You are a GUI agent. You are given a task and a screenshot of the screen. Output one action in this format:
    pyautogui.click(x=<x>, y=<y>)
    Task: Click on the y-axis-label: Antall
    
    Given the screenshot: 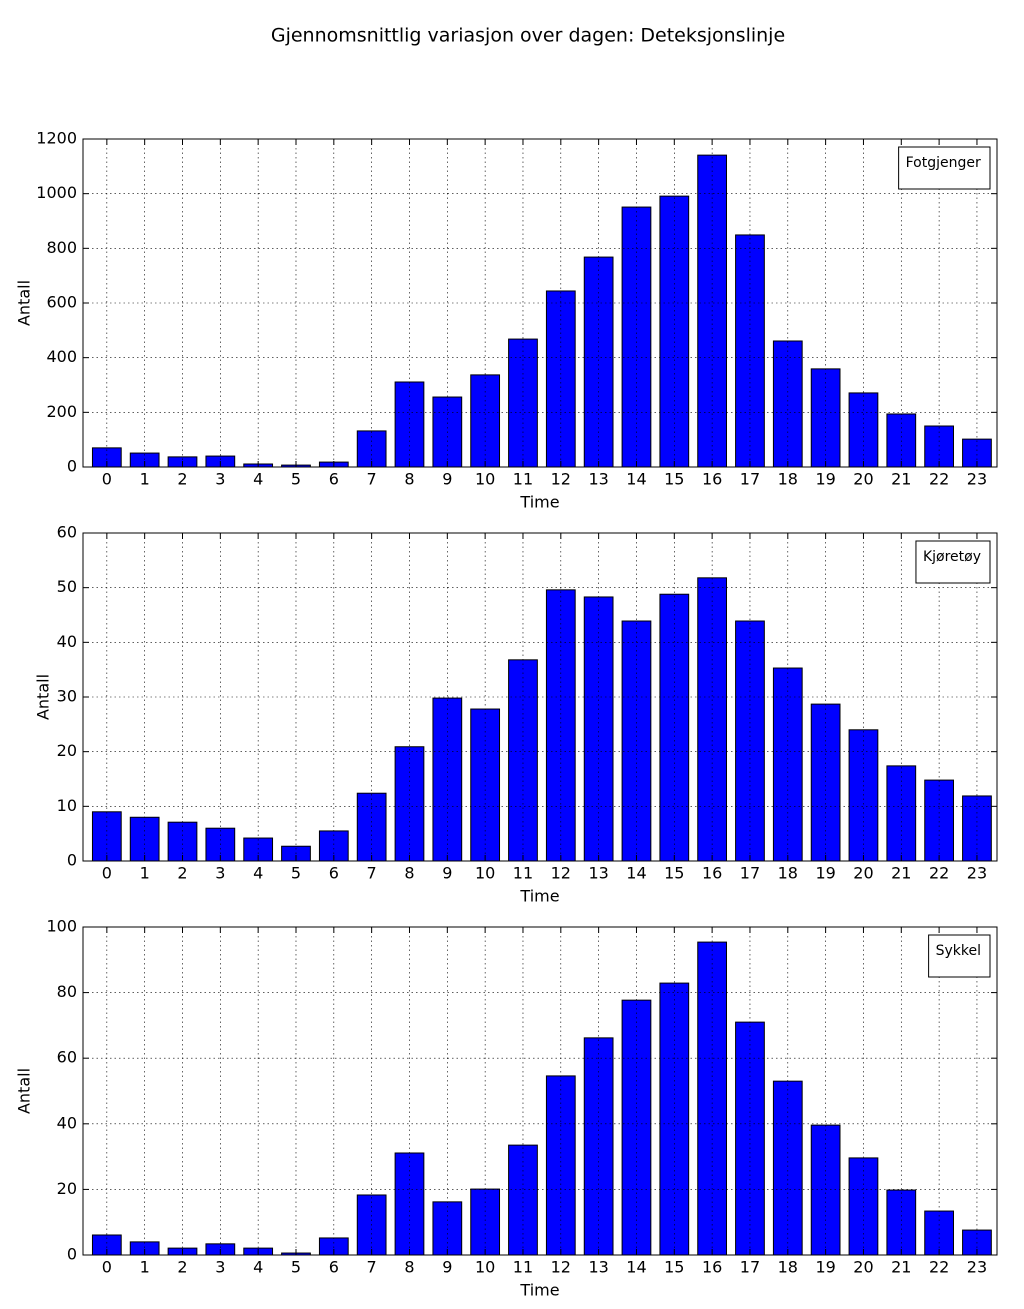 What is the action you would take?
    pyautogui.click(x=43, y=697)
    